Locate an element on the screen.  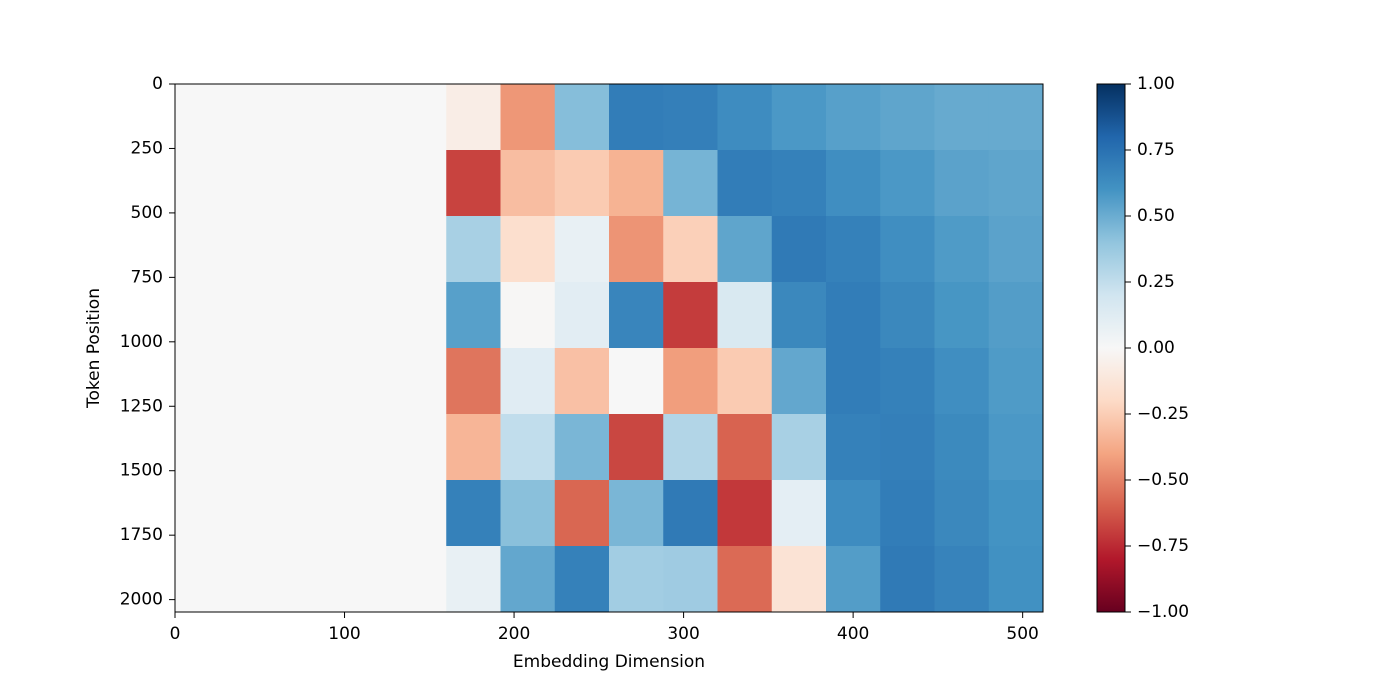
x-tick-label: 400 is located at coordinates (853, 634).